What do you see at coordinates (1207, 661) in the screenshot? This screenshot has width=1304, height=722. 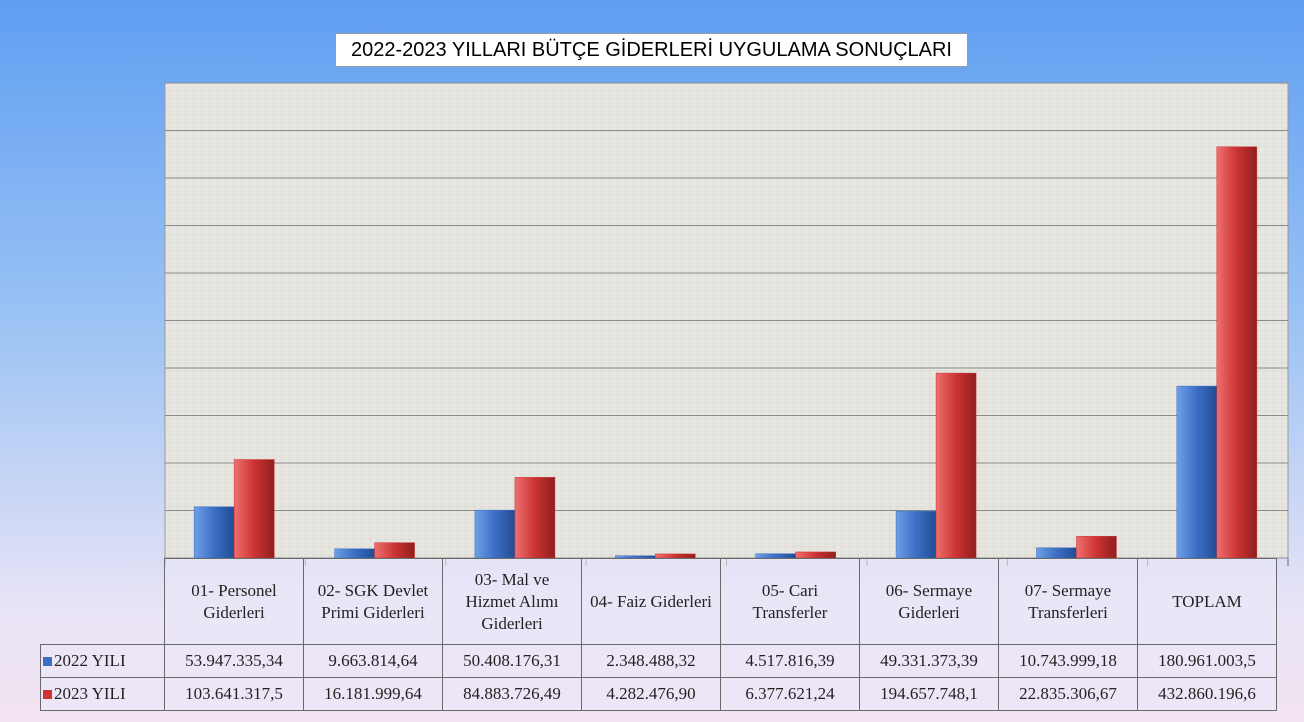 I see `value-label: 180.961.003,5` at bounding box center [1207, 661].